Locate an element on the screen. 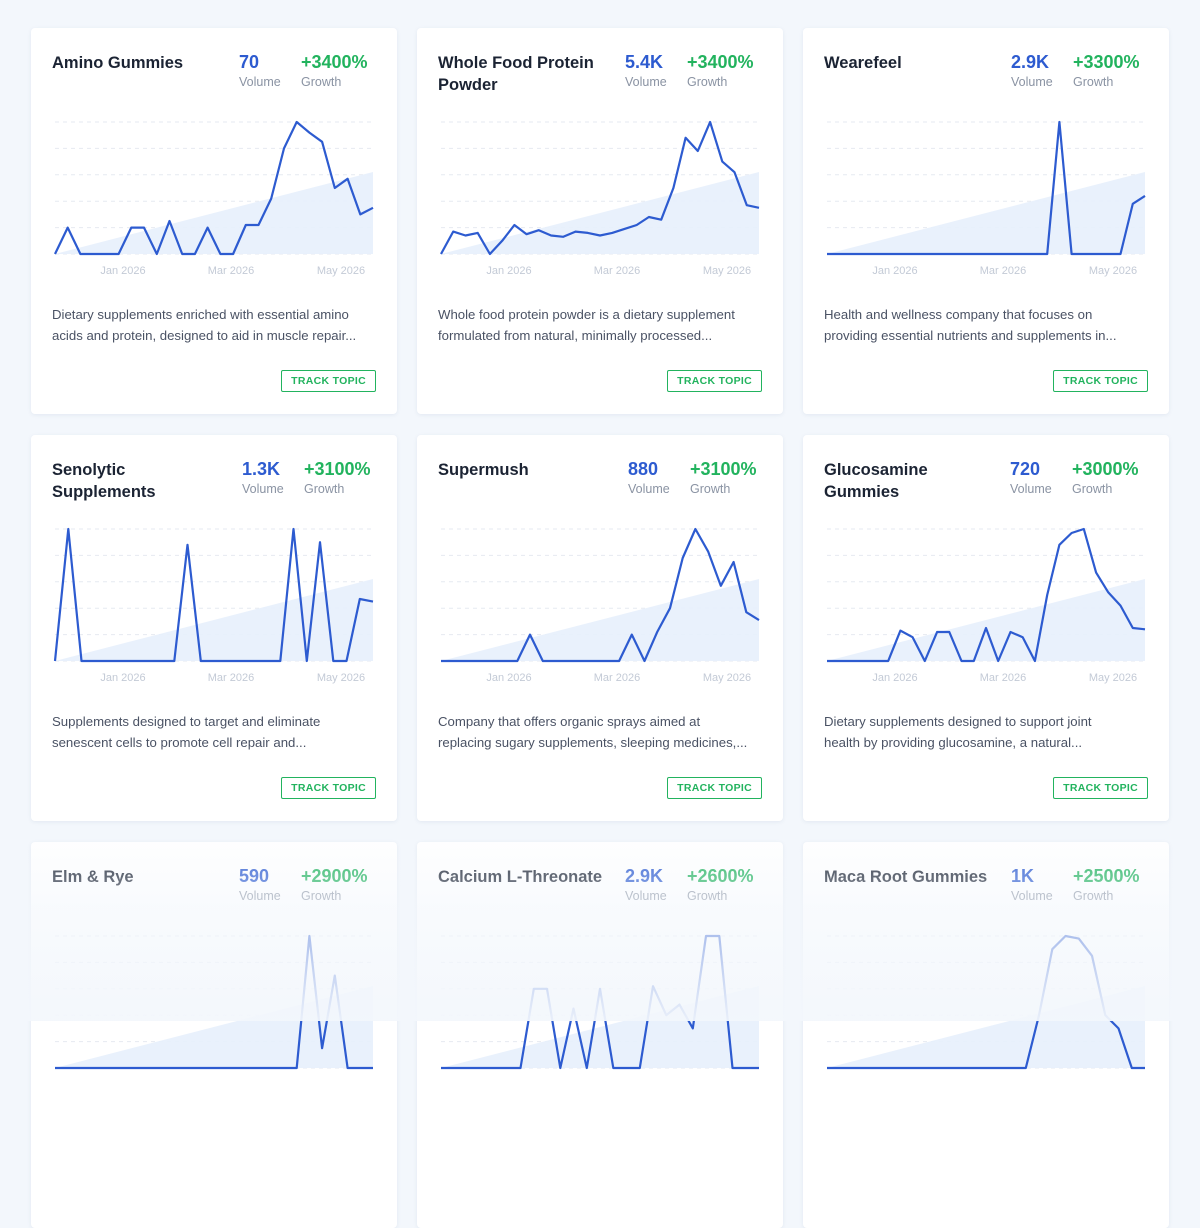  growth-value: +3100% is located at coordinates (337, 469).